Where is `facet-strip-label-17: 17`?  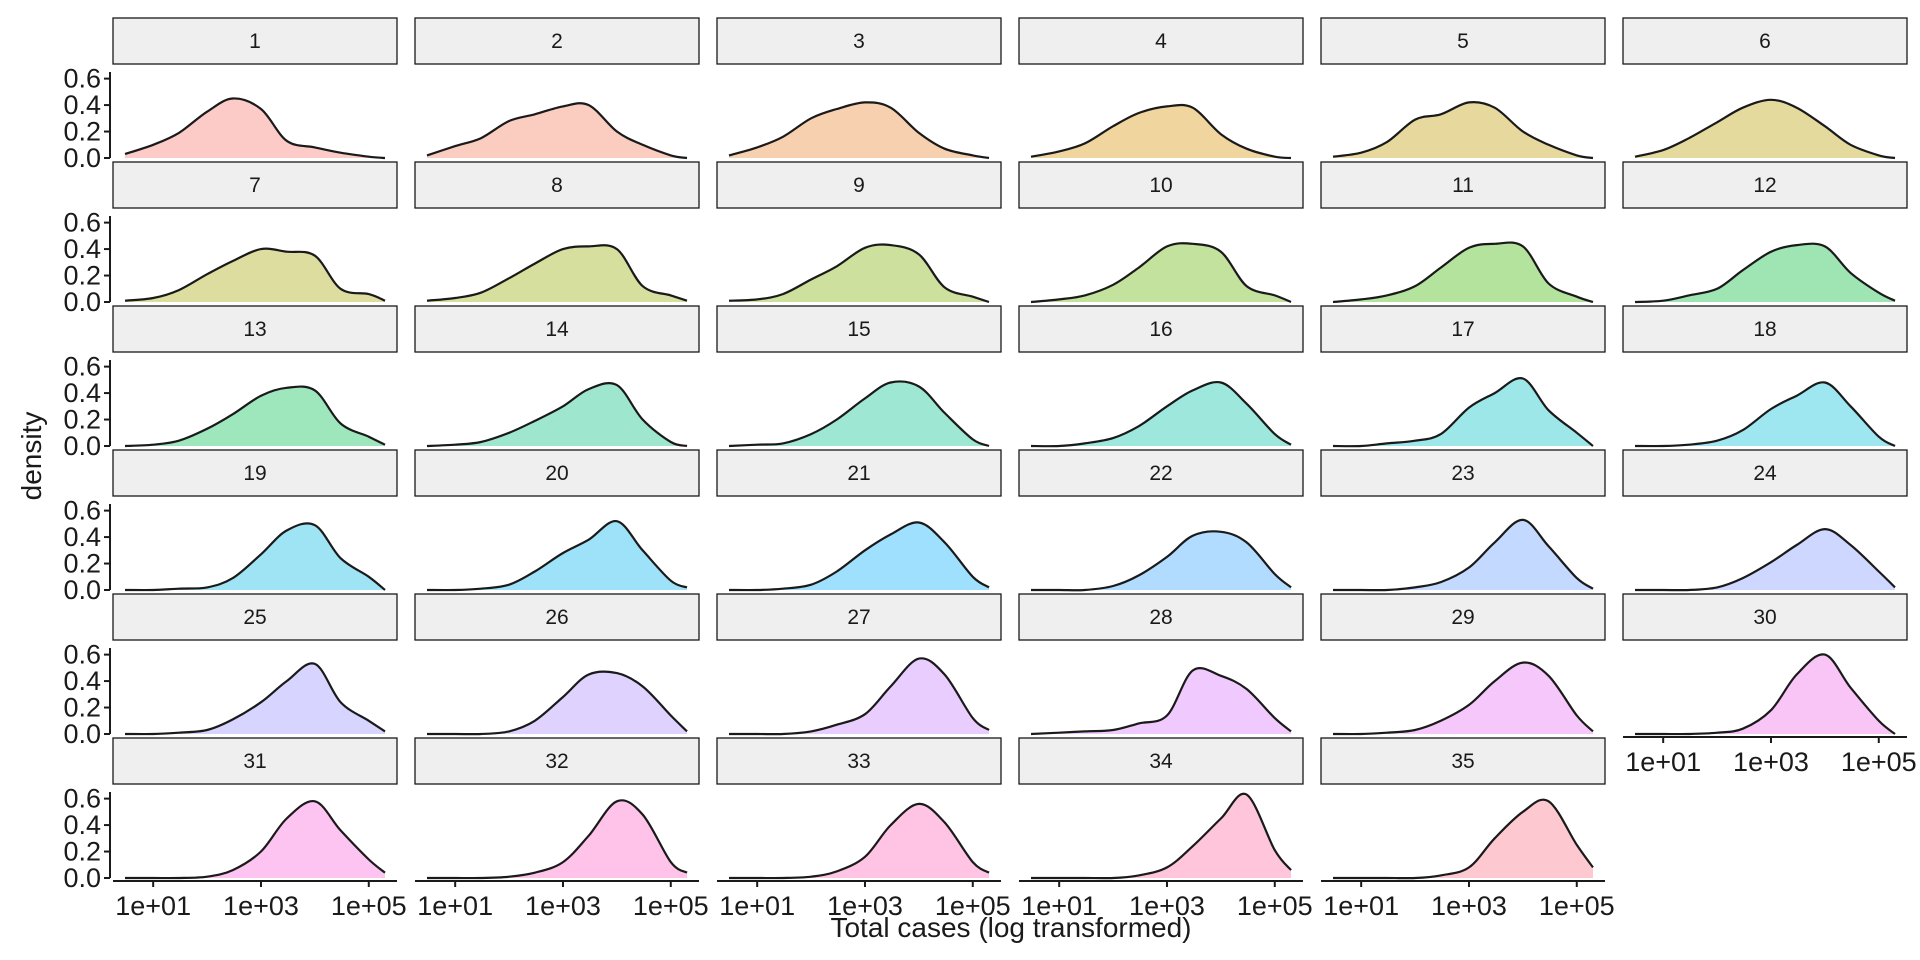
facet-strip-label-17: 17 is located at coordinates (1462, 329).